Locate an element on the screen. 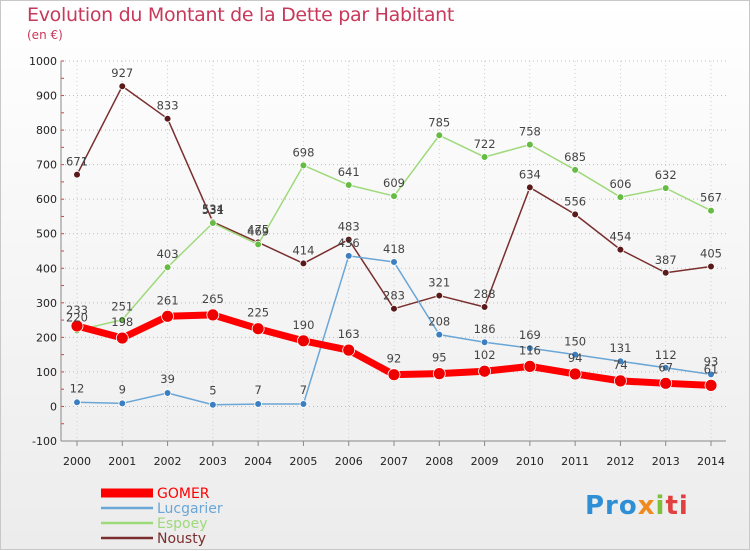 This screenshot has width=750, height=551. value-label-espoey: 698 is located at coordinates (303, 152).